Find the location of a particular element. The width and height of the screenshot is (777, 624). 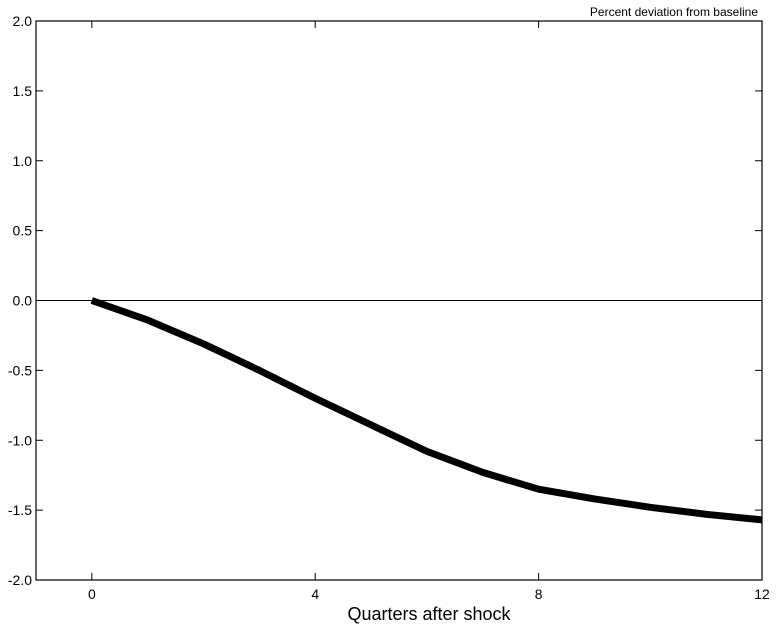

y-tick-label: 1.0 is located at coordinates (23, 161).